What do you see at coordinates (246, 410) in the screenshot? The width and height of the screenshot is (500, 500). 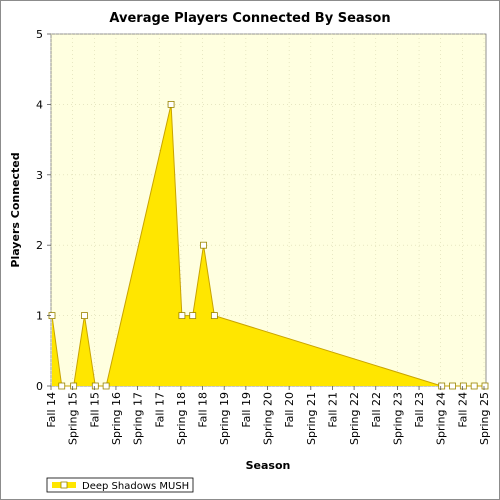 I see `x-tick-label: Fall 19` at bounding box center [246, 410].